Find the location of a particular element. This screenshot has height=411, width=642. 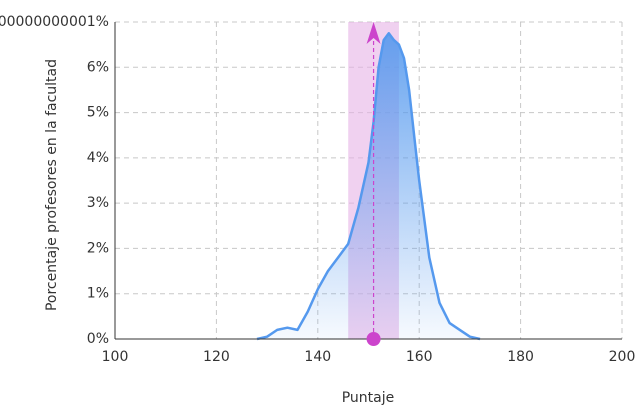

y-tick-label: 7.000000000000001% is located at coordinates (54, 22).